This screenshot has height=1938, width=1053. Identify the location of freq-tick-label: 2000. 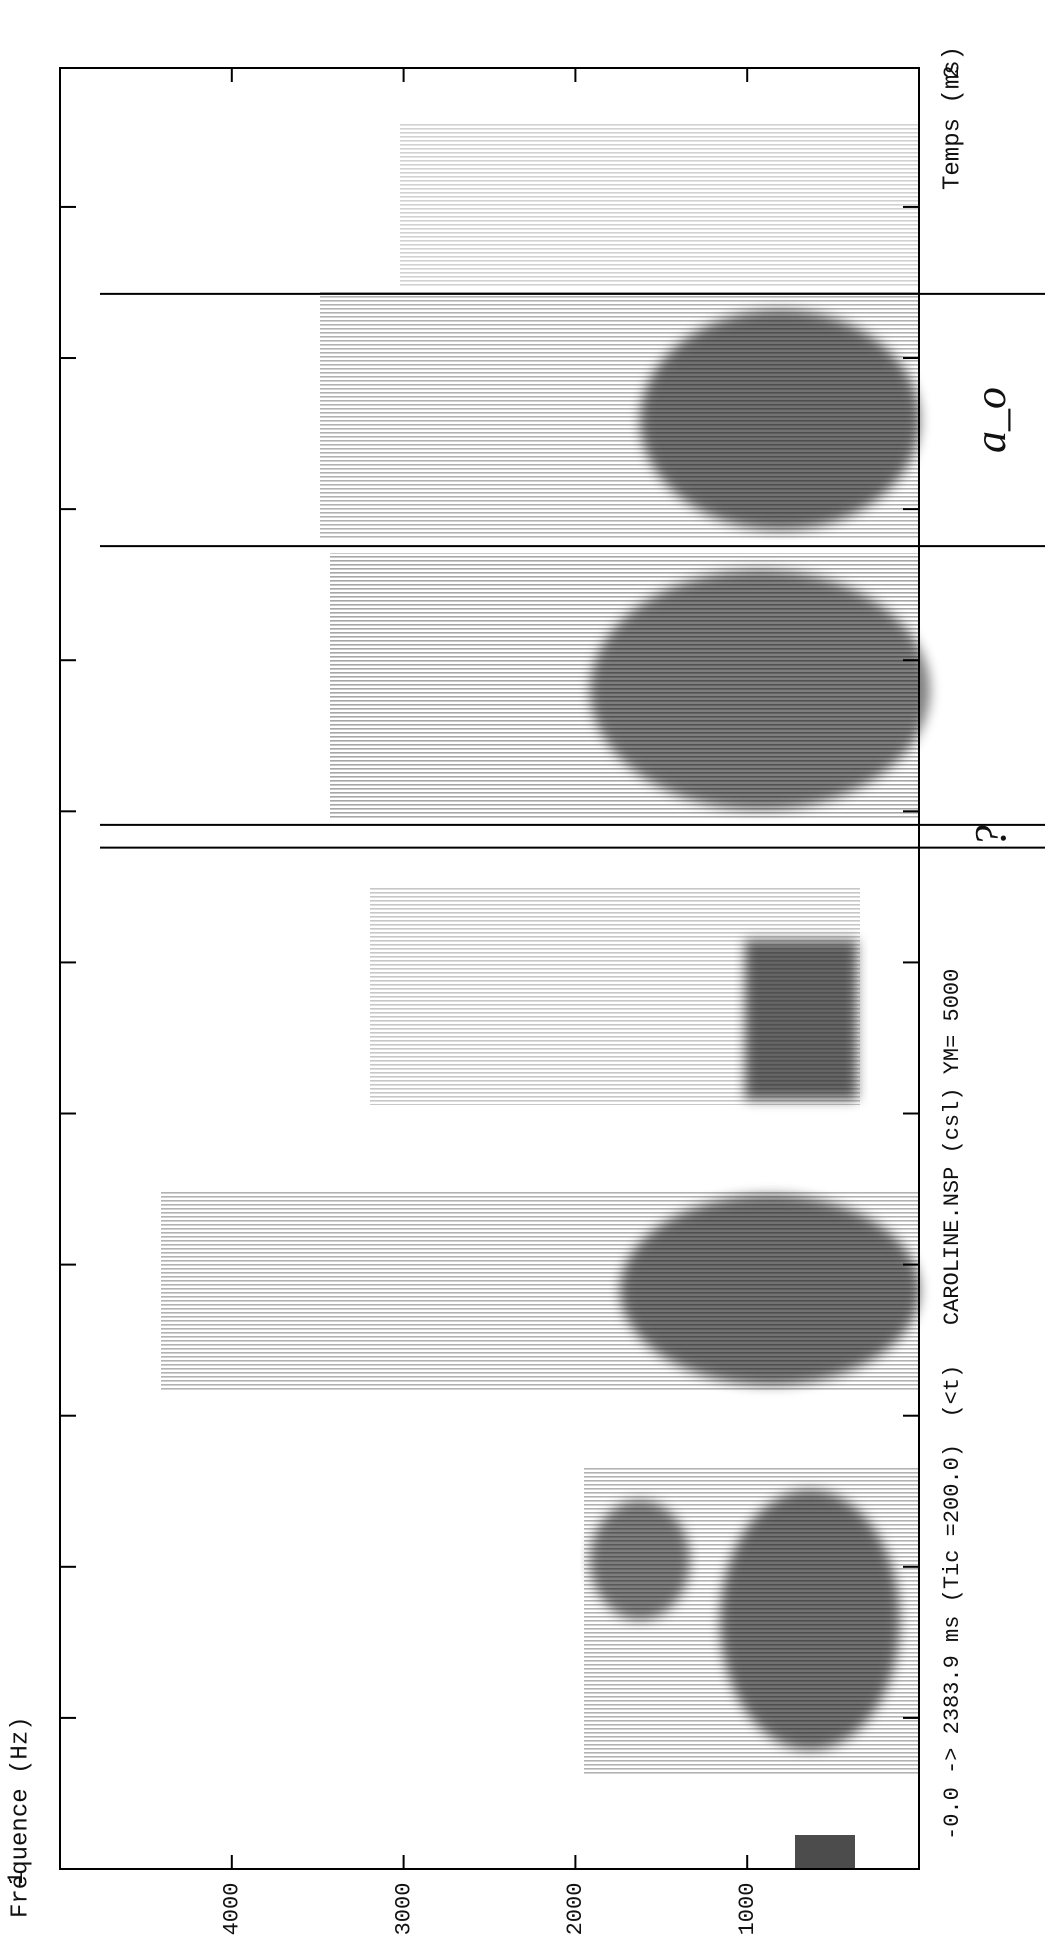
(575, 1909).